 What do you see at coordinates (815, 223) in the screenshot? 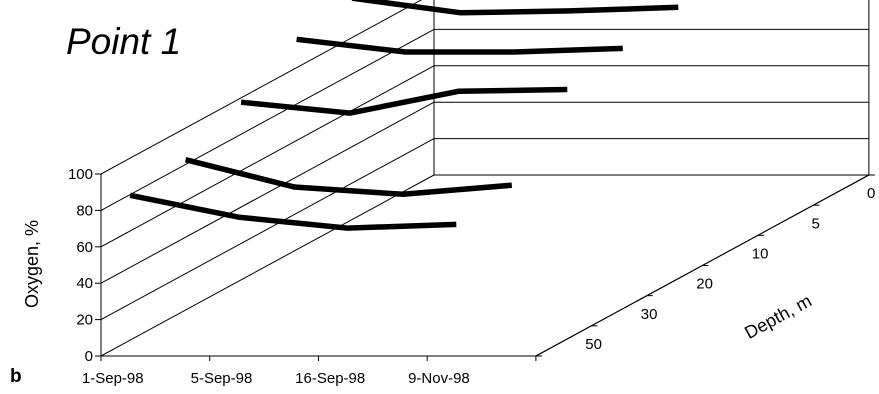
I see `depth-tick-label: 5` at bounding box center [815, 223].